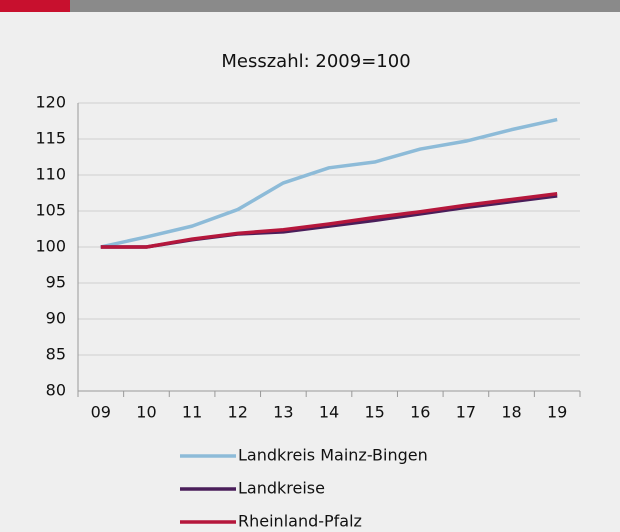 Image resolution: width=620 pixels, height=532 pixels. What do you see at coordinates (310, 6) in the screenshot?
I see `top-bar` at bounding box center [310, 6].